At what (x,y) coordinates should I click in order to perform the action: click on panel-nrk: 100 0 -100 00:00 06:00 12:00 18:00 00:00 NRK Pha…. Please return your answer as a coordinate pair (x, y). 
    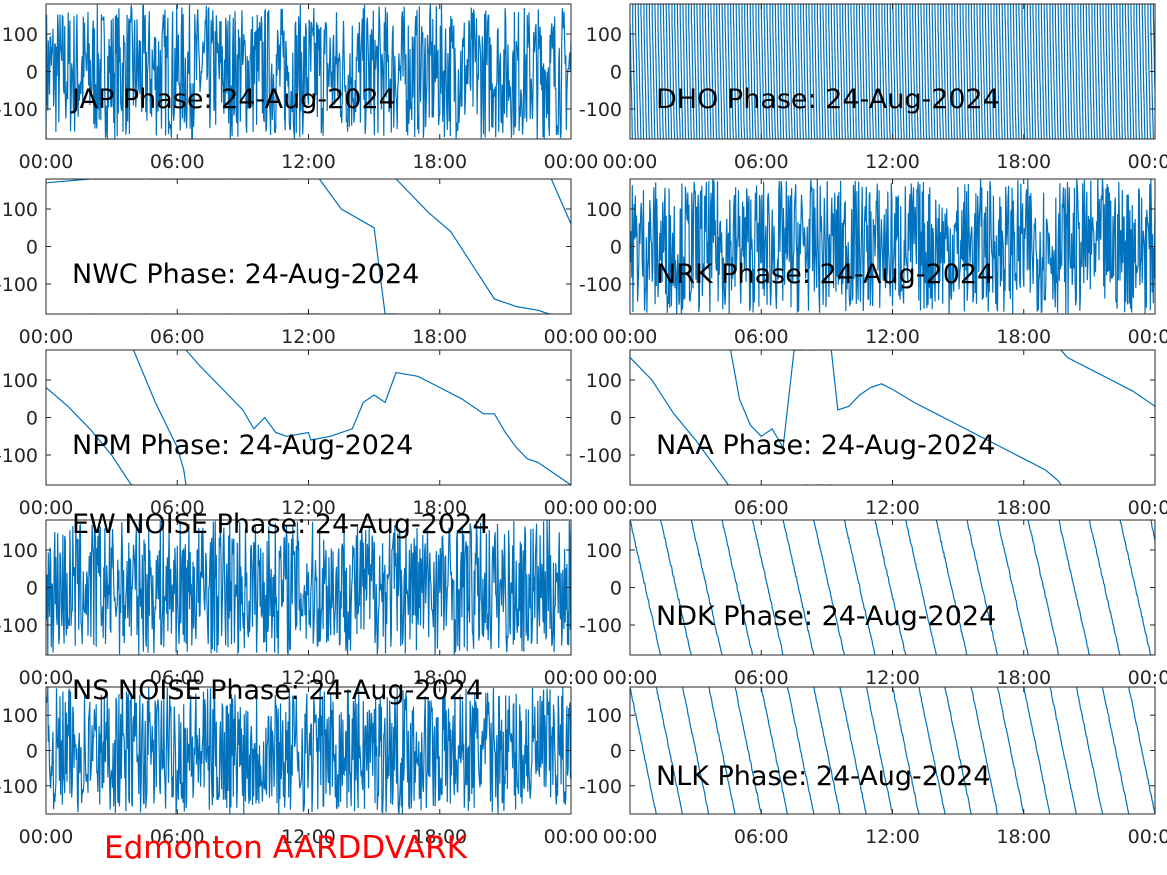
    Looking at the image, I should click on (873, 263).